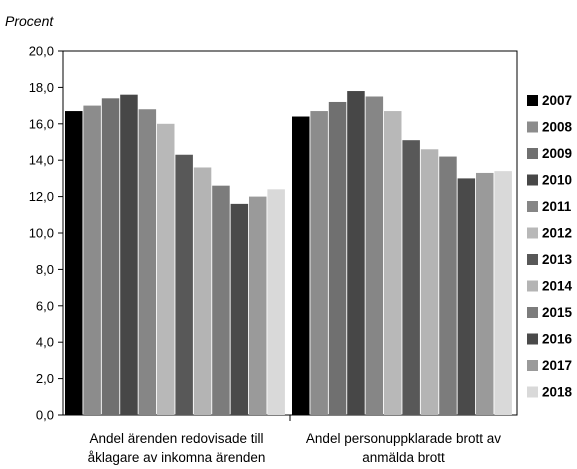  What do you see at coordinates (532, 312) in the screenshot?
I see `legend-swatch-2015` at bounding box center [532, 312].